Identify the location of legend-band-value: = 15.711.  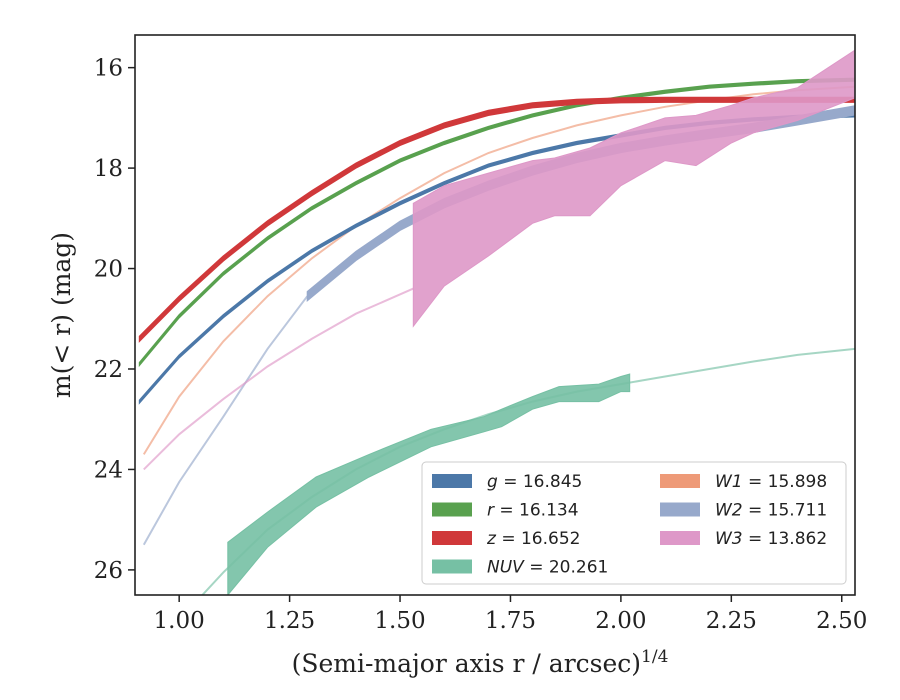
(785, 511).